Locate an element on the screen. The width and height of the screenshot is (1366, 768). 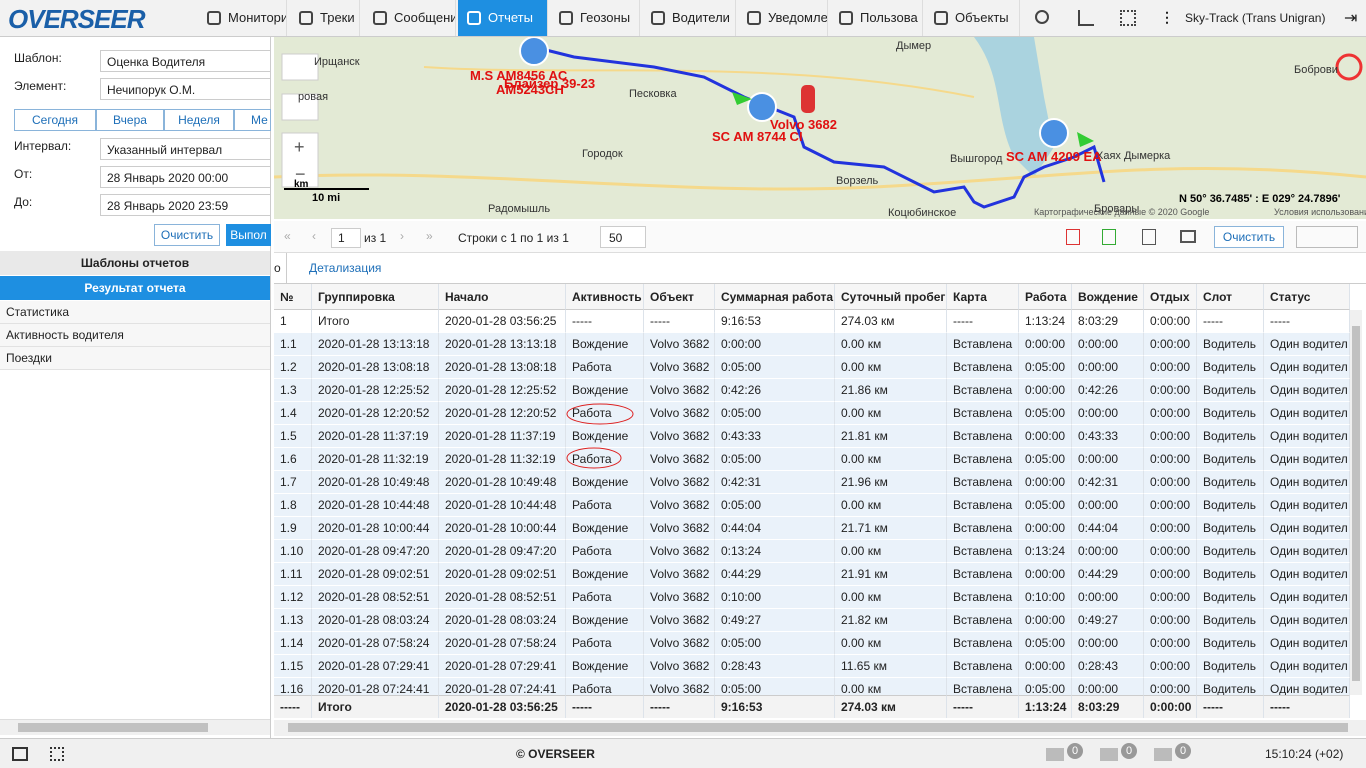
column-header: Группировка is located at coordinates (375, 297).